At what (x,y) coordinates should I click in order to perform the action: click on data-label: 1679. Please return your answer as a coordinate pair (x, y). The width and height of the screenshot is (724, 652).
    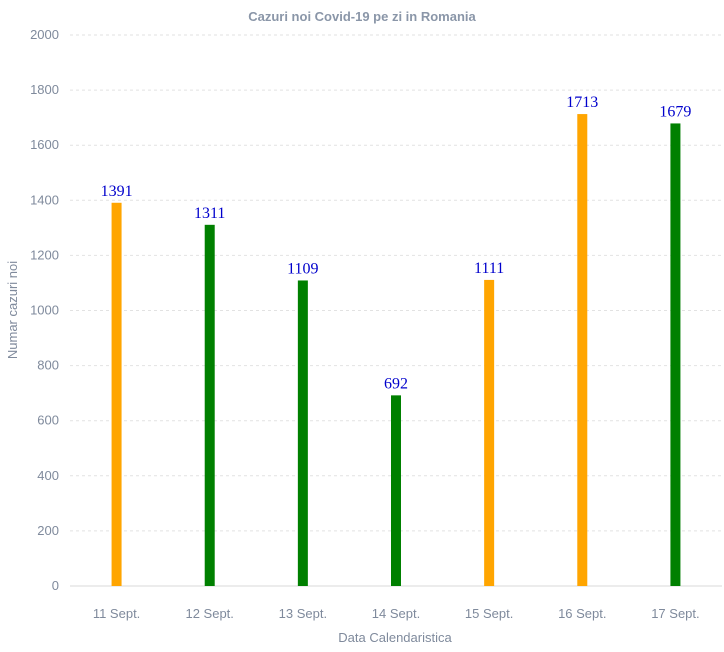
    Looking at the image, I should click on (675, 111).